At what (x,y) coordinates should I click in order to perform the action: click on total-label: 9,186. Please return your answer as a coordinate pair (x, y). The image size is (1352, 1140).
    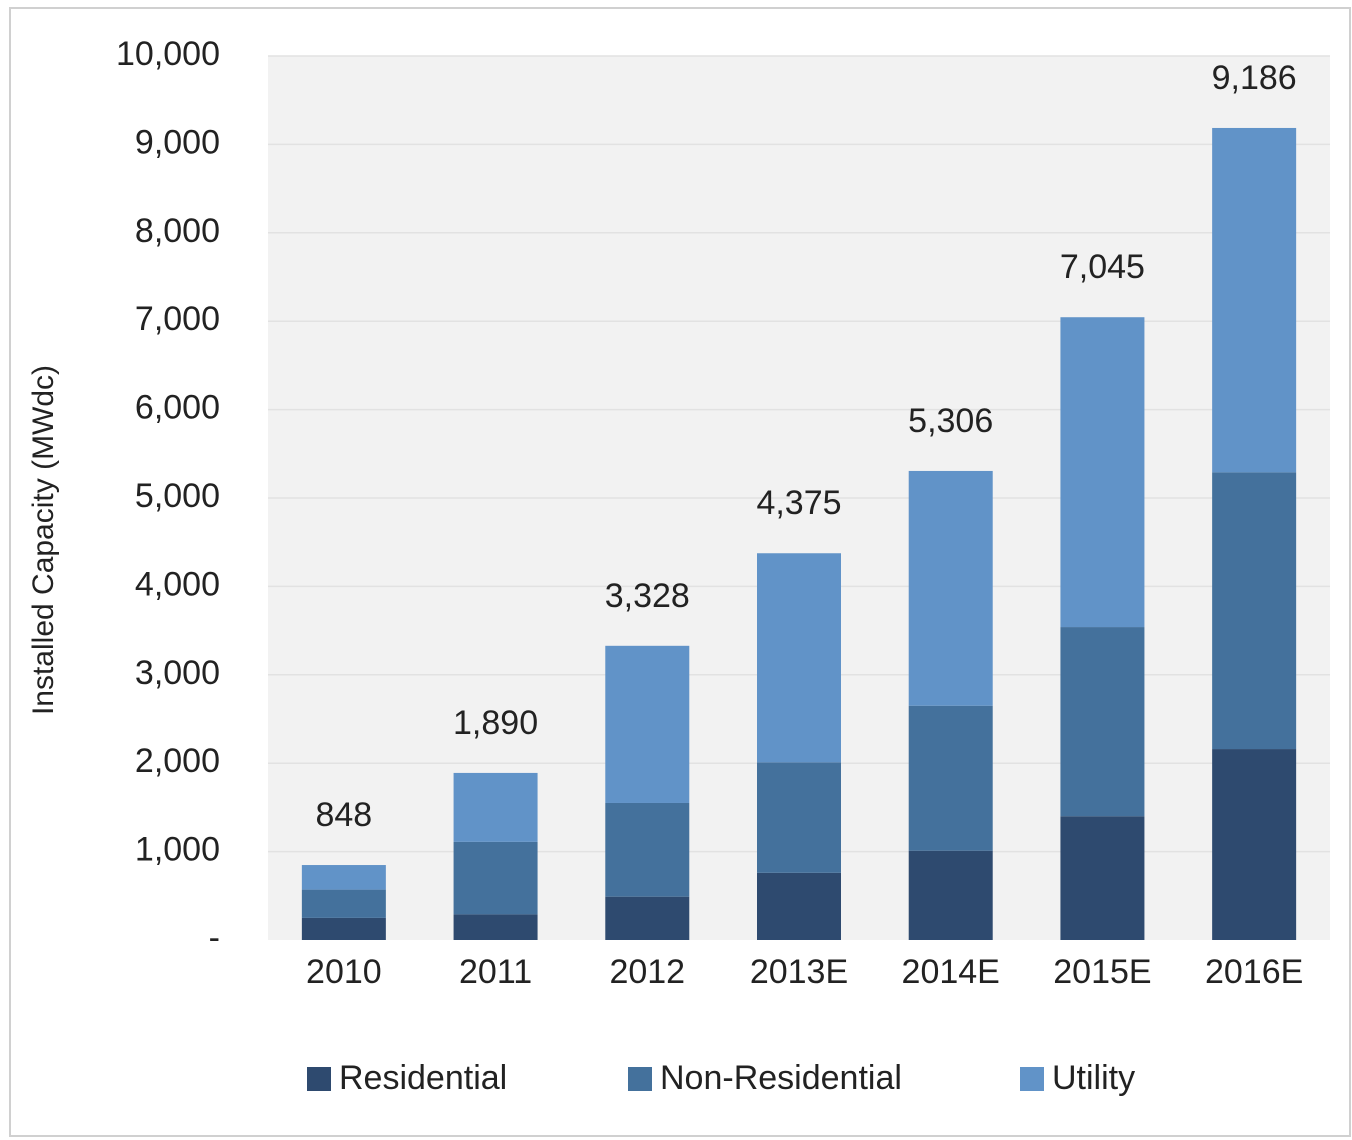
    Looking at the image, I should click on (1254, 78).